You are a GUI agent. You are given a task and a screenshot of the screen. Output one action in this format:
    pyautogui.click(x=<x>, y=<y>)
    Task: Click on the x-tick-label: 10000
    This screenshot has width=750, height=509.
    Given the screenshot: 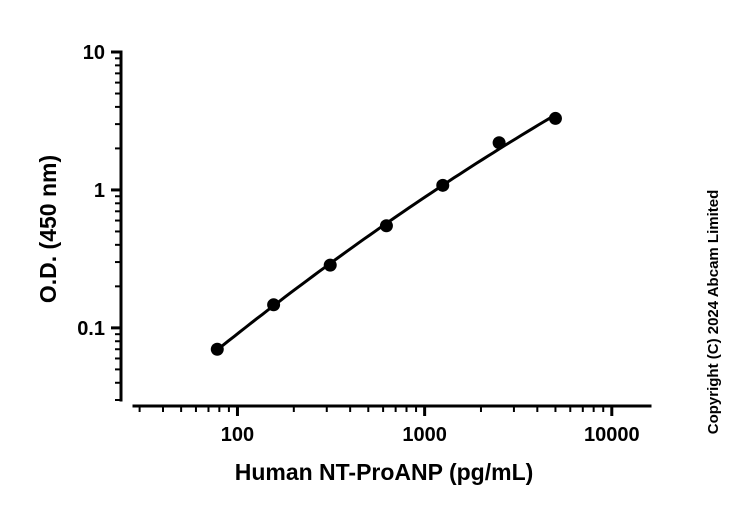 What is the action you would take?
    pyautogui.click(x=612, y=435)
    